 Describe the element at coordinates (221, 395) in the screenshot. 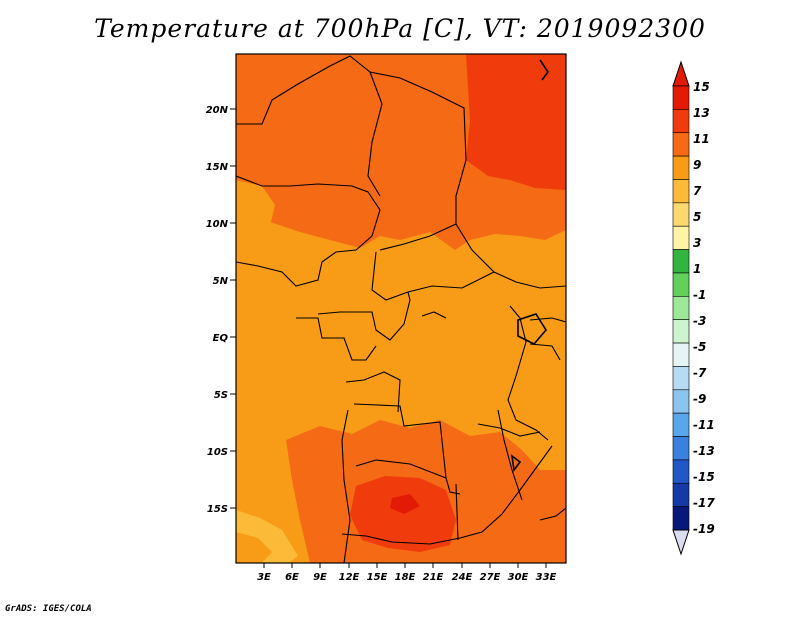

I see `lat-label: 5S` at that location.